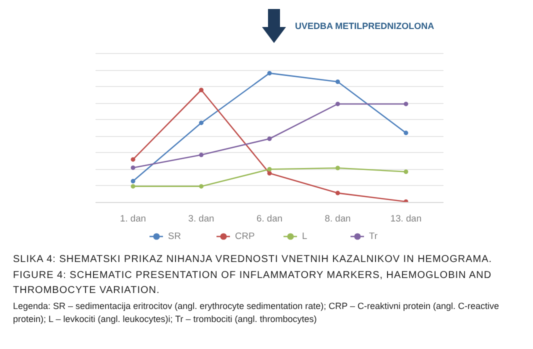  What do you see at coordinates (337, 219) in the screenshot?
I see `x-tick-label: 8. dan` at bounding box center [337, 219].